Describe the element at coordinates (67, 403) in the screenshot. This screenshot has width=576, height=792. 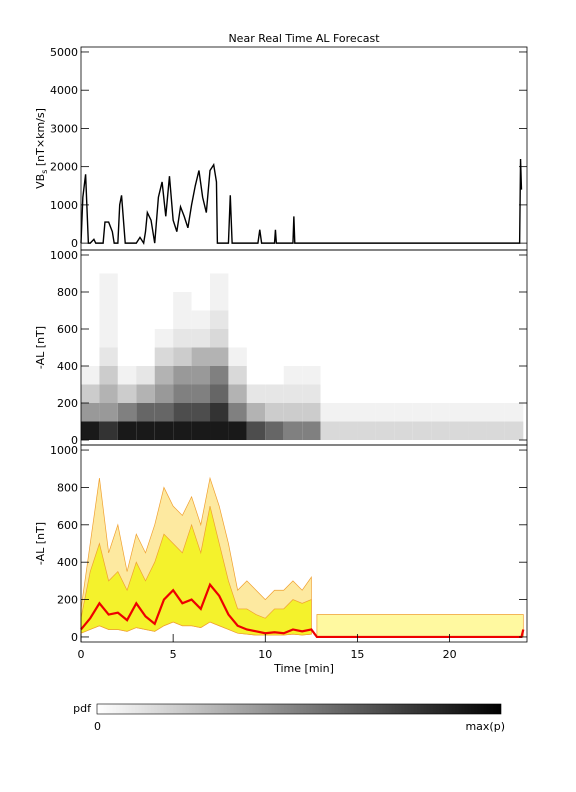
I see `y-tick-label: 200` at that location.